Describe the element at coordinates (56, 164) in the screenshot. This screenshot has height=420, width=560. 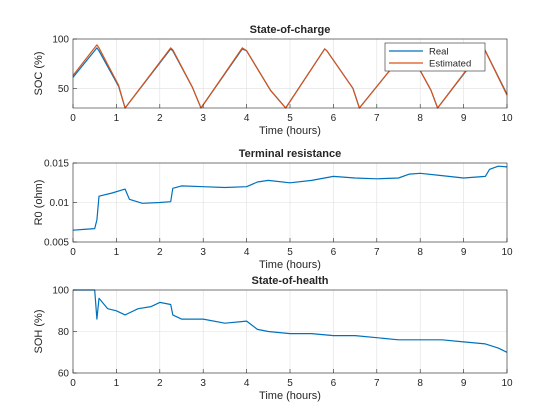
I see `y-tick-label: 0.015` at that location.